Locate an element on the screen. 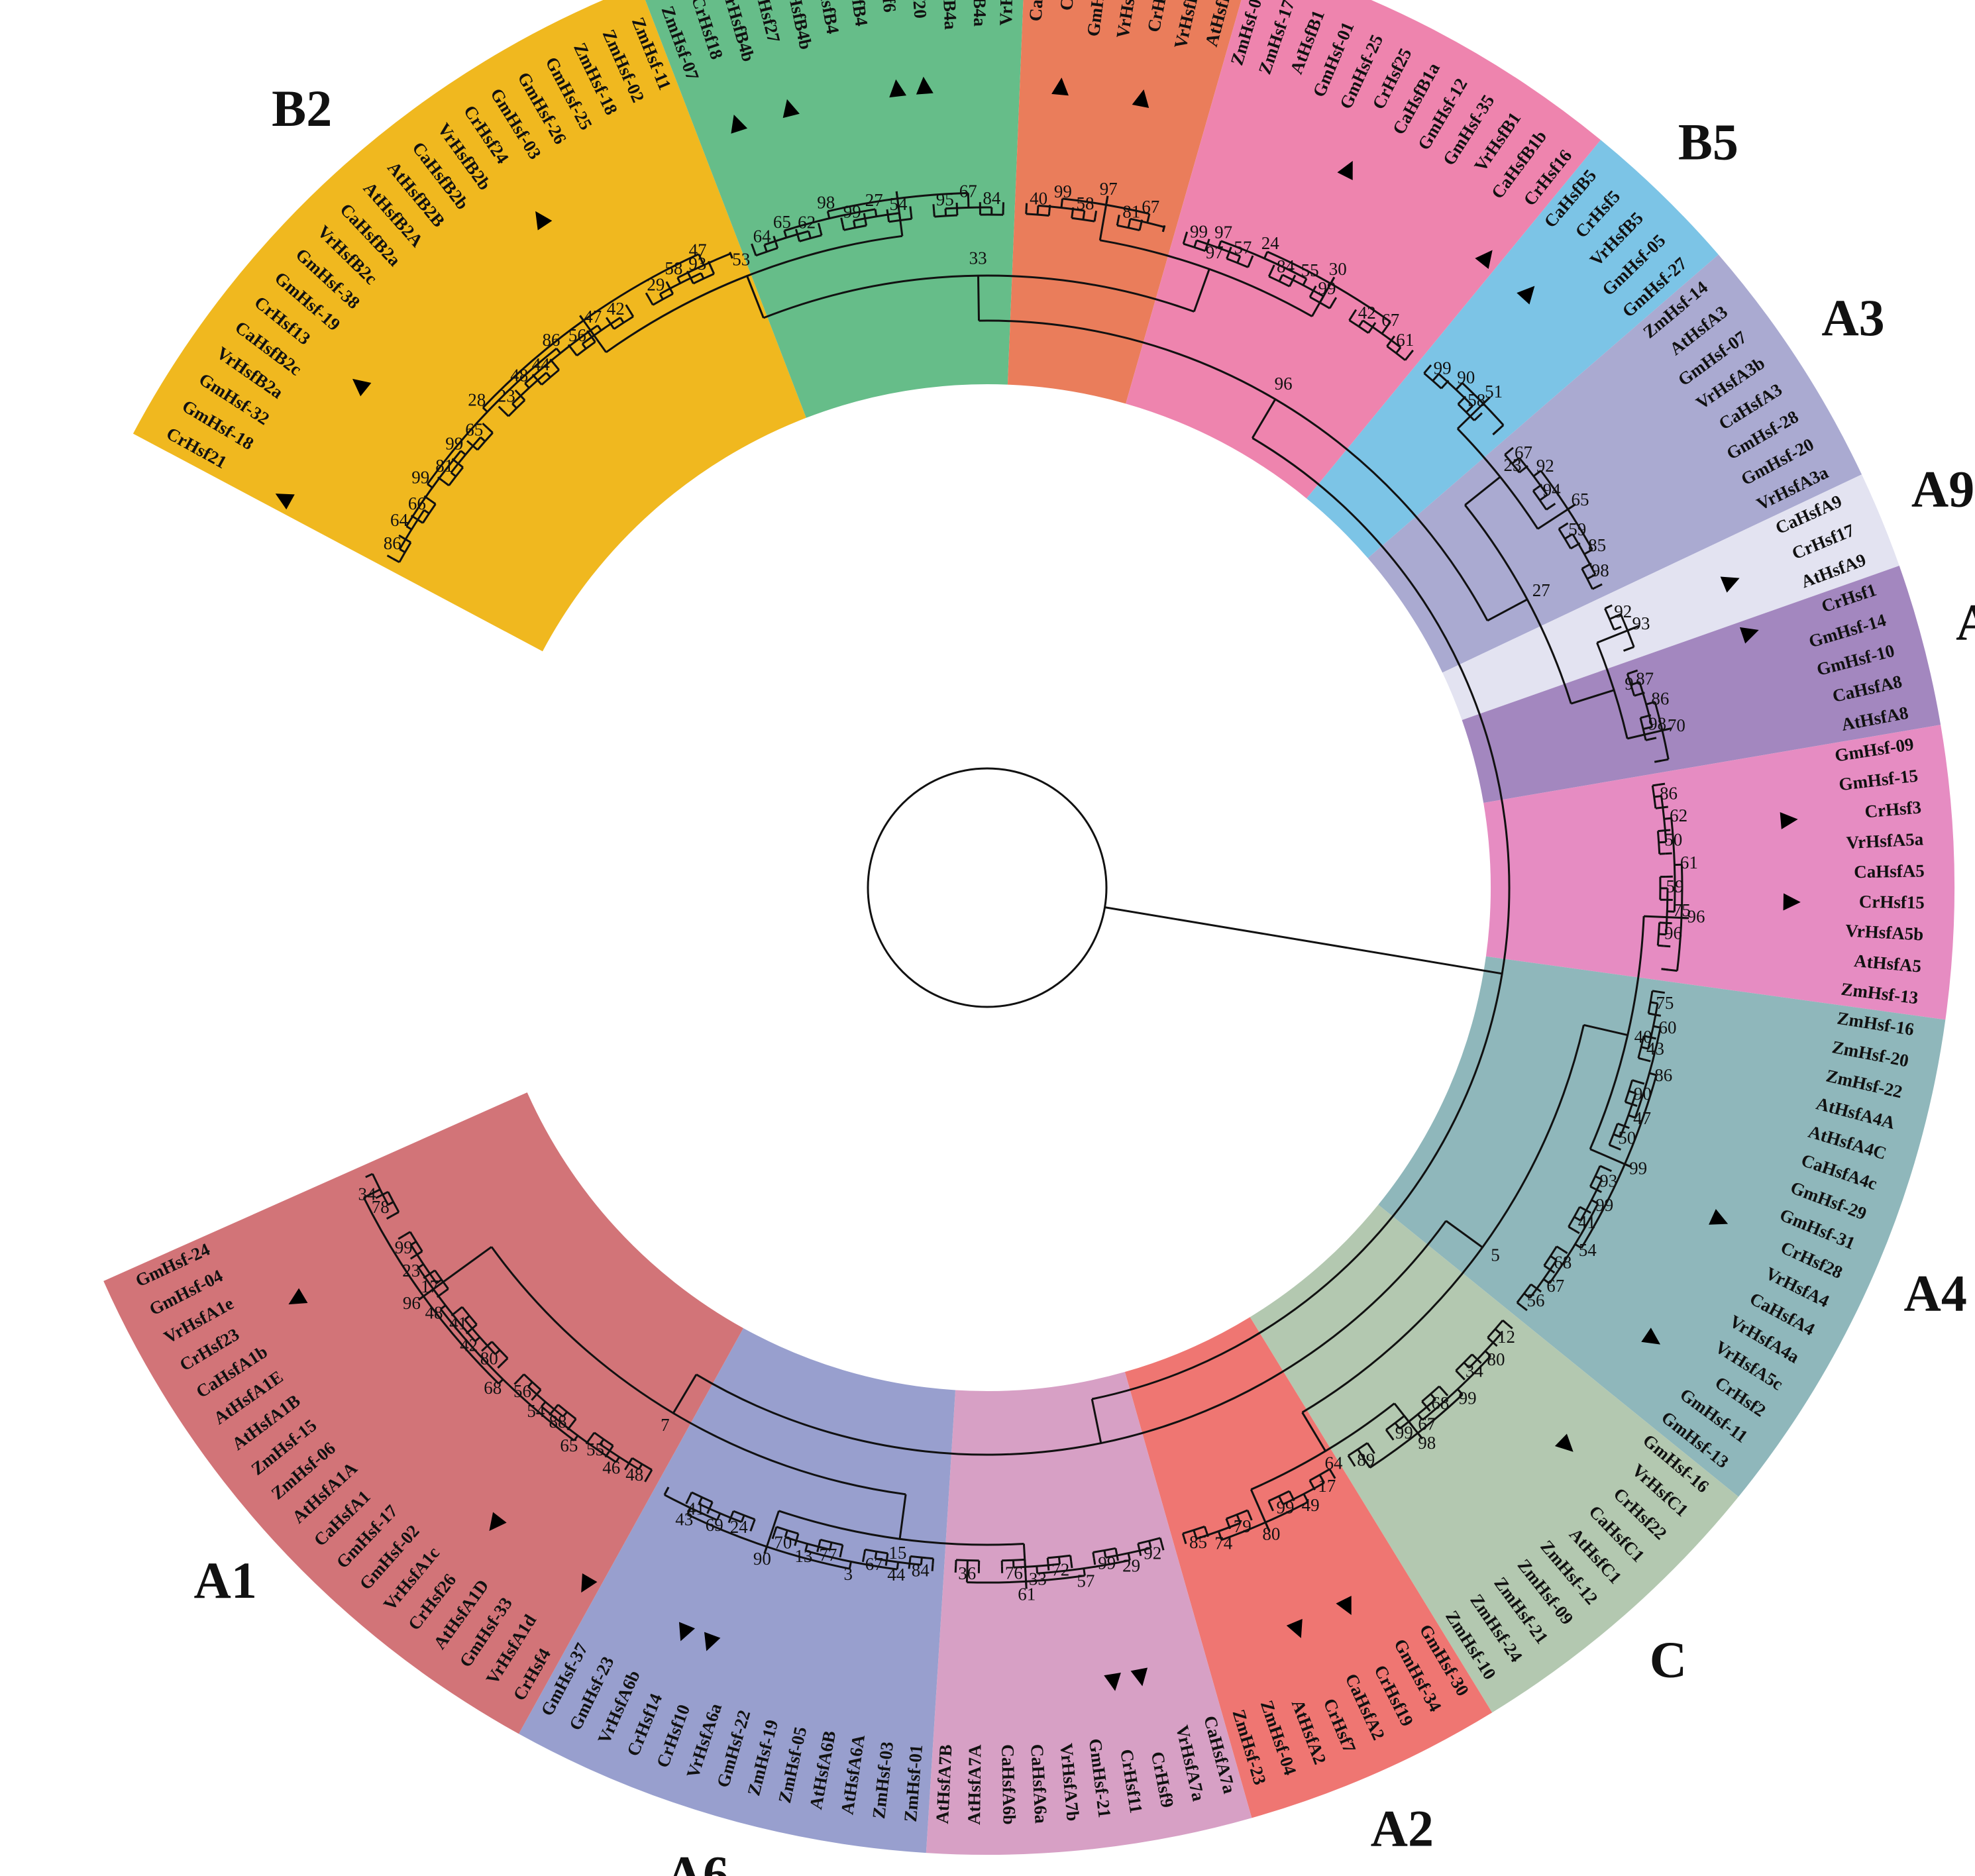  bootstrap-value: 64 is located at coordinates (762, 236).